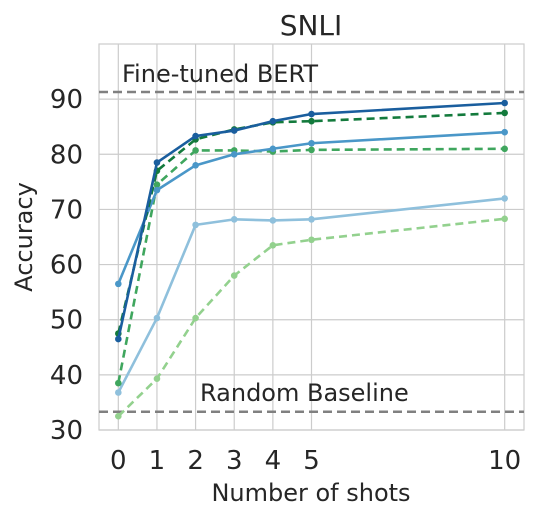 This screenshot has width=535, height=518. Describe the element at coordinates (220, 74) in the screenshot. I see `reference-label-fine-tuned: Fine-tuned BERT` at that location.